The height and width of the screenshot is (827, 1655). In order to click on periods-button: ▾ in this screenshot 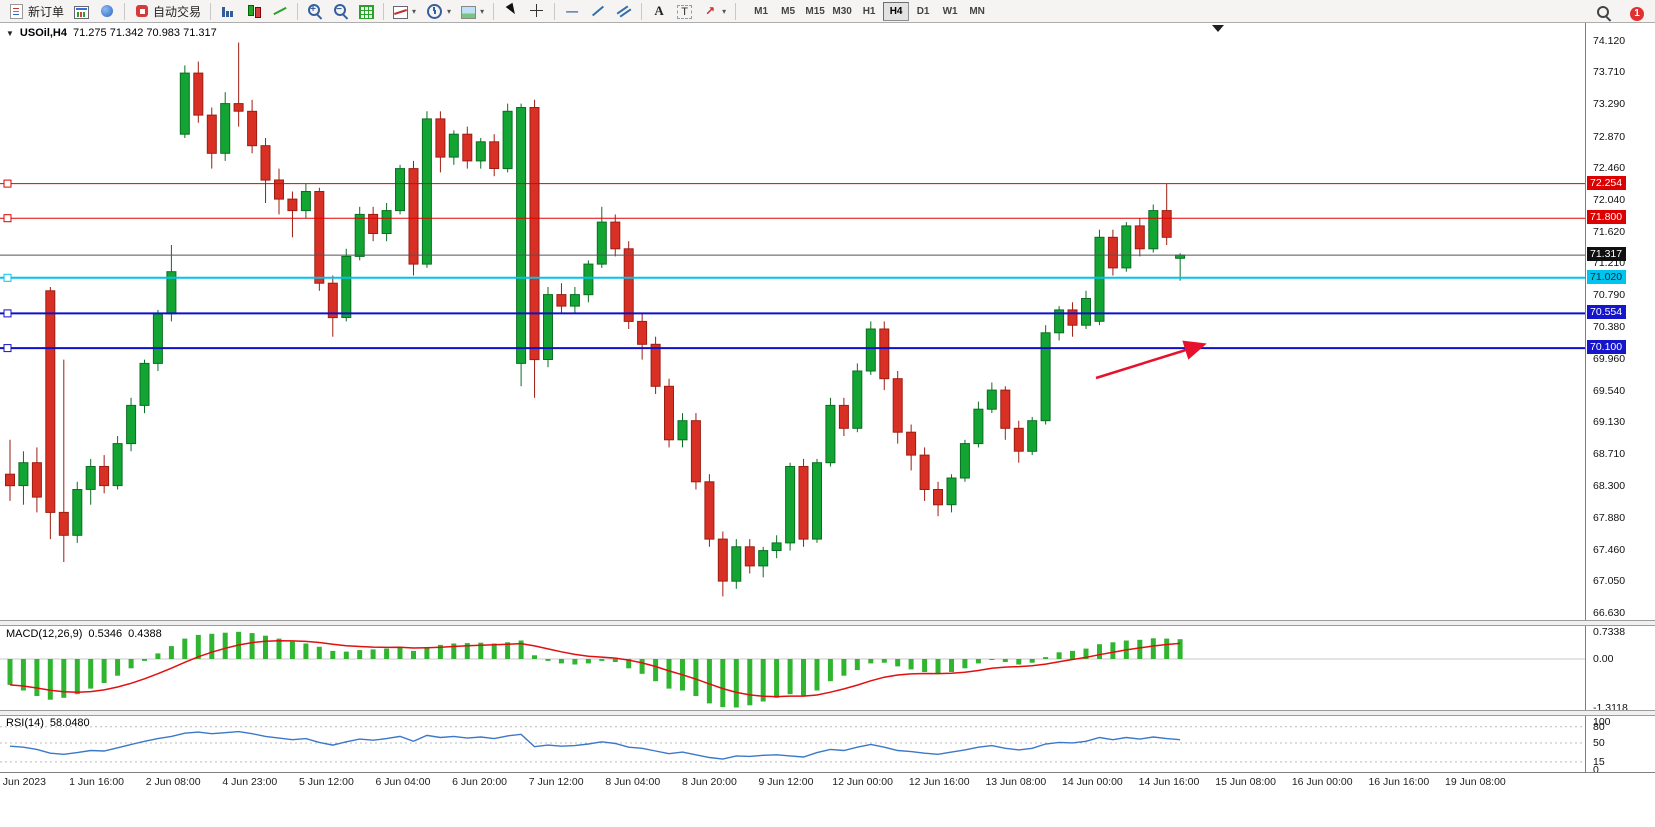, I will do `click(438, 11)`.